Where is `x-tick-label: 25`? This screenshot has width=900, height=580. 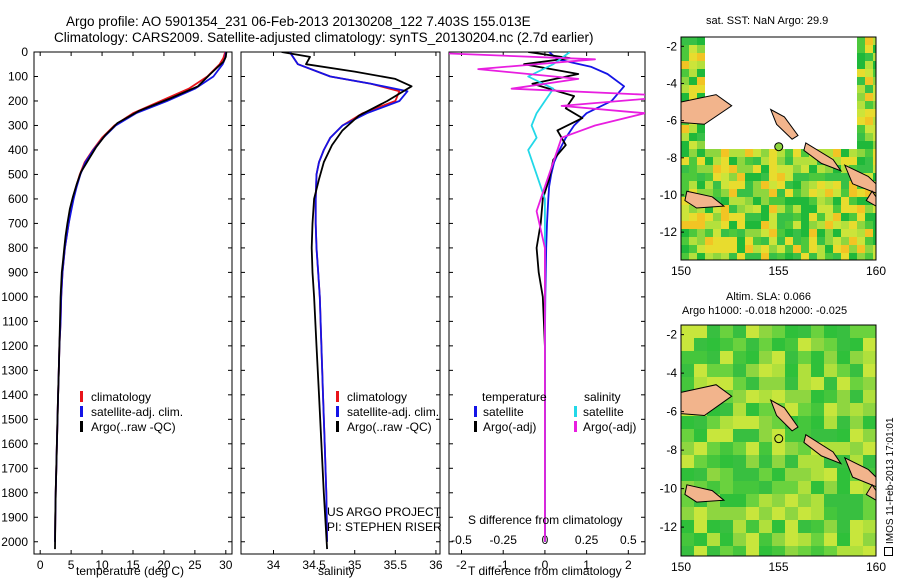 x-tick-label: 25 is located at coordinates (195, 565).